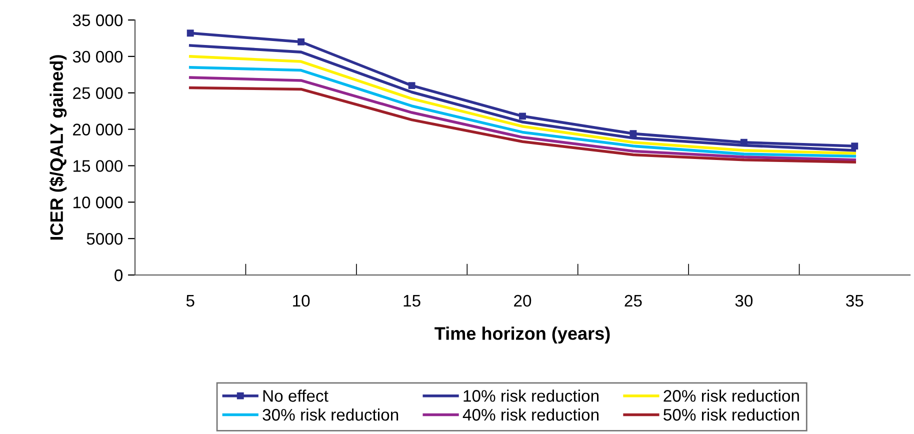  What do you see at coordinates (633, 300) in the screenshot?
I see `x-tick-label: 25` at bounding box center [633, 300].